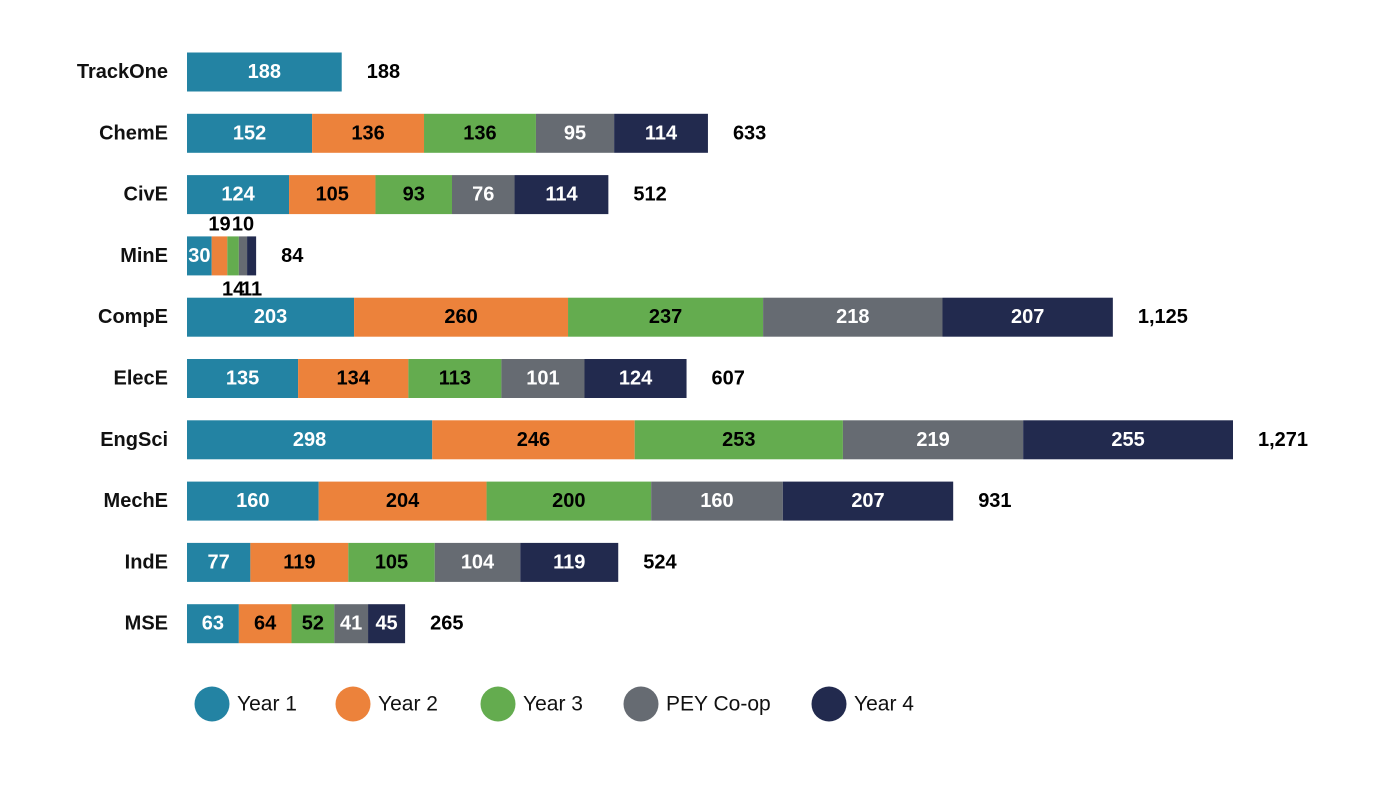  I want to click on legend-item-year-2: Year 2, so click(386, 704).